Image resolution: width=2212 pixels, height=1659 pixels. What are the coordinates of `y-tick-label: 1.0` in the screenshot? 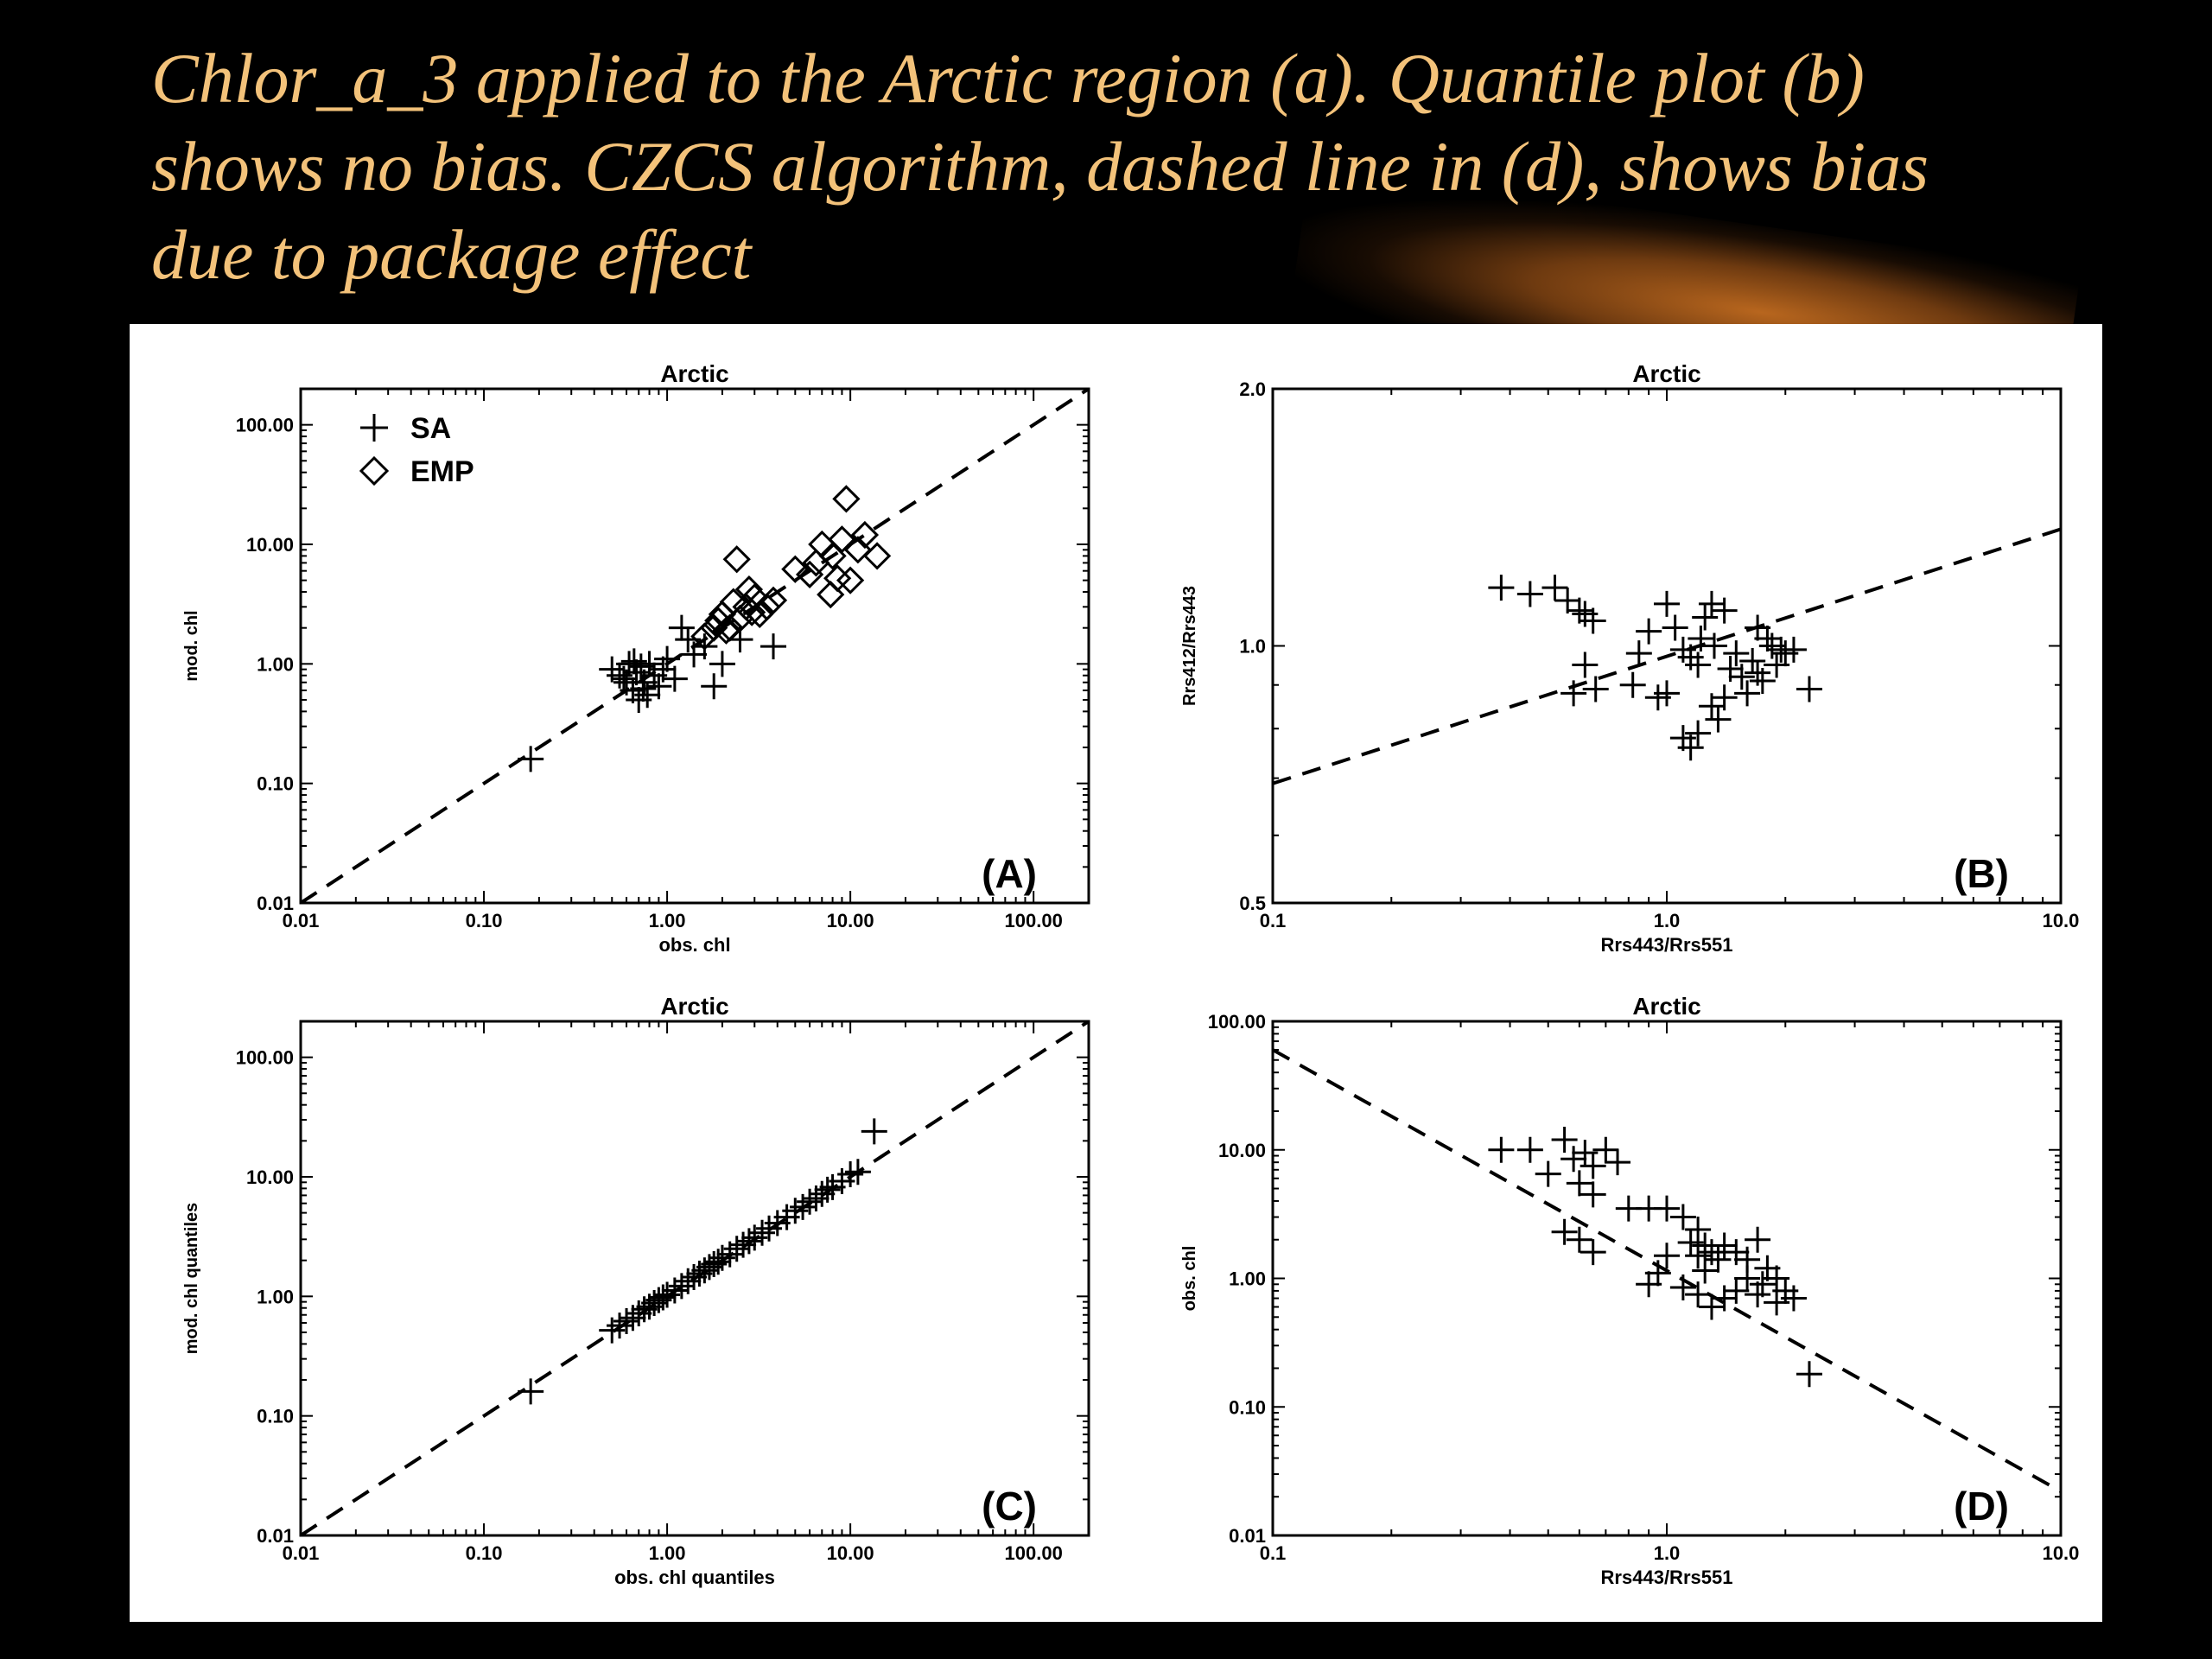 It's located at (1252, 647).